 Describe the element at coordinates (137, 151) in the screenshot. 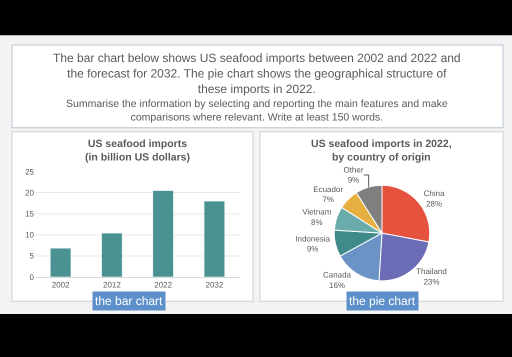

I see `chart-title: US seafood imports (in billion US dollars)` at that location.